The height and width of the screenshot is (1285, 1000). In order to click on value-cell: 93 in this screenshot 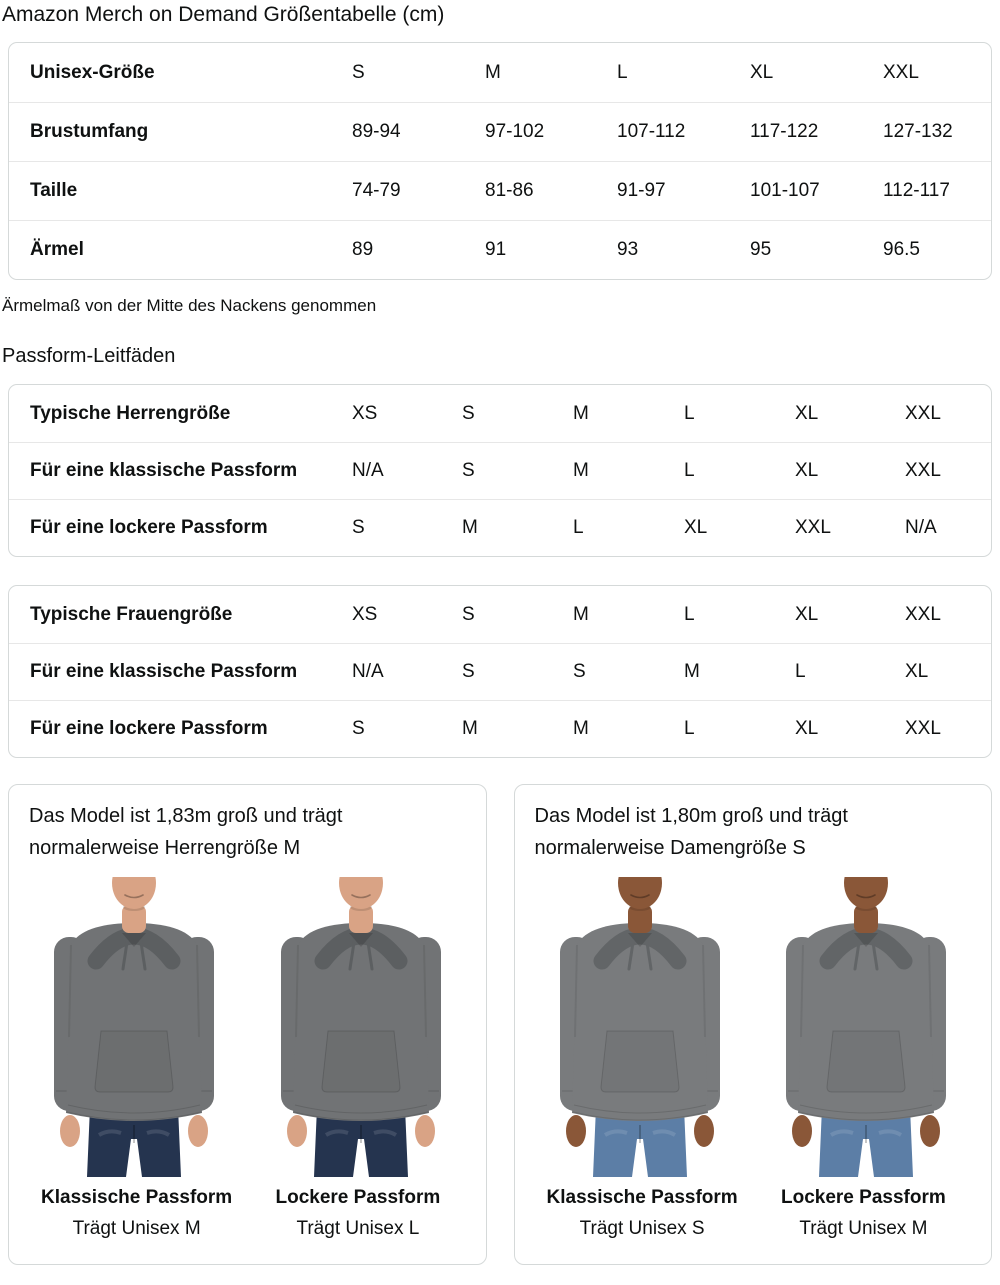, I will do `click(628, 249)`.